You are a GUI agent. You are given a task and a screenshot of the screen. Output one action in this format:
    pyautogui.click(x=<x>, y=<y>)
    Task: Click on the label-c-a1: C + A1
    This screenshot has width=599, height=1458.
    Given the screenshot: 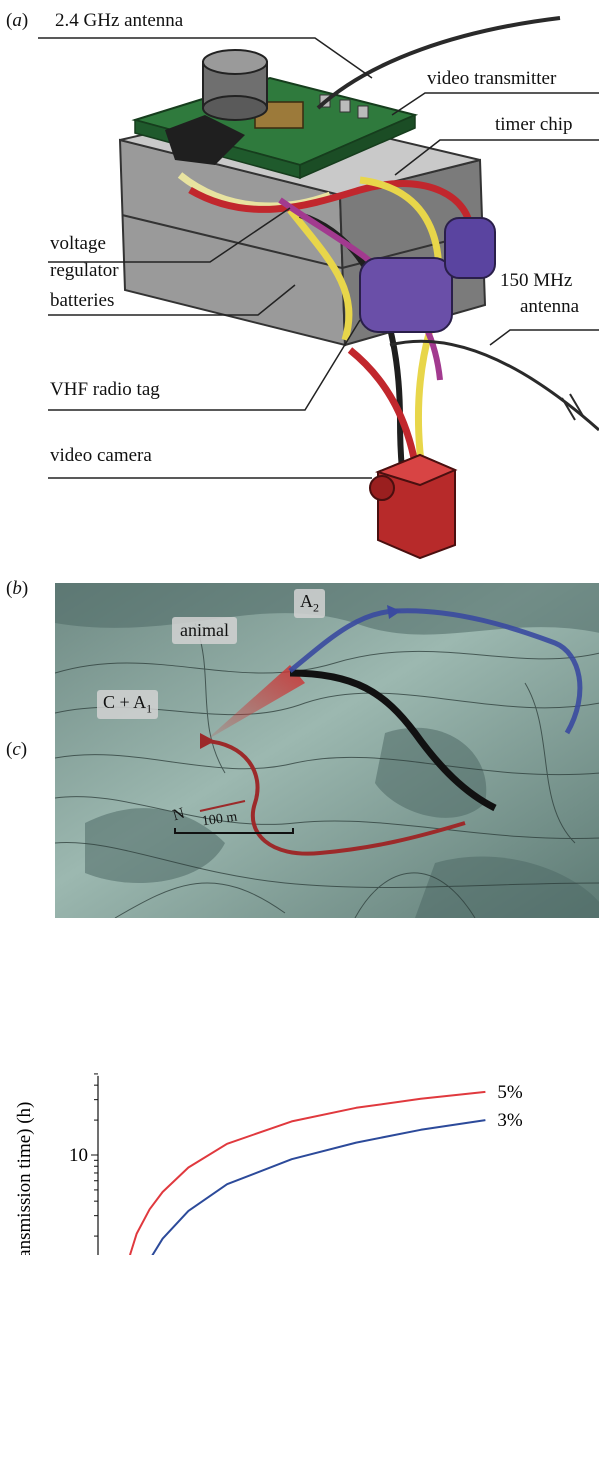 What is the action you would take?
    pyautogui.click(x=128, y=704)
    